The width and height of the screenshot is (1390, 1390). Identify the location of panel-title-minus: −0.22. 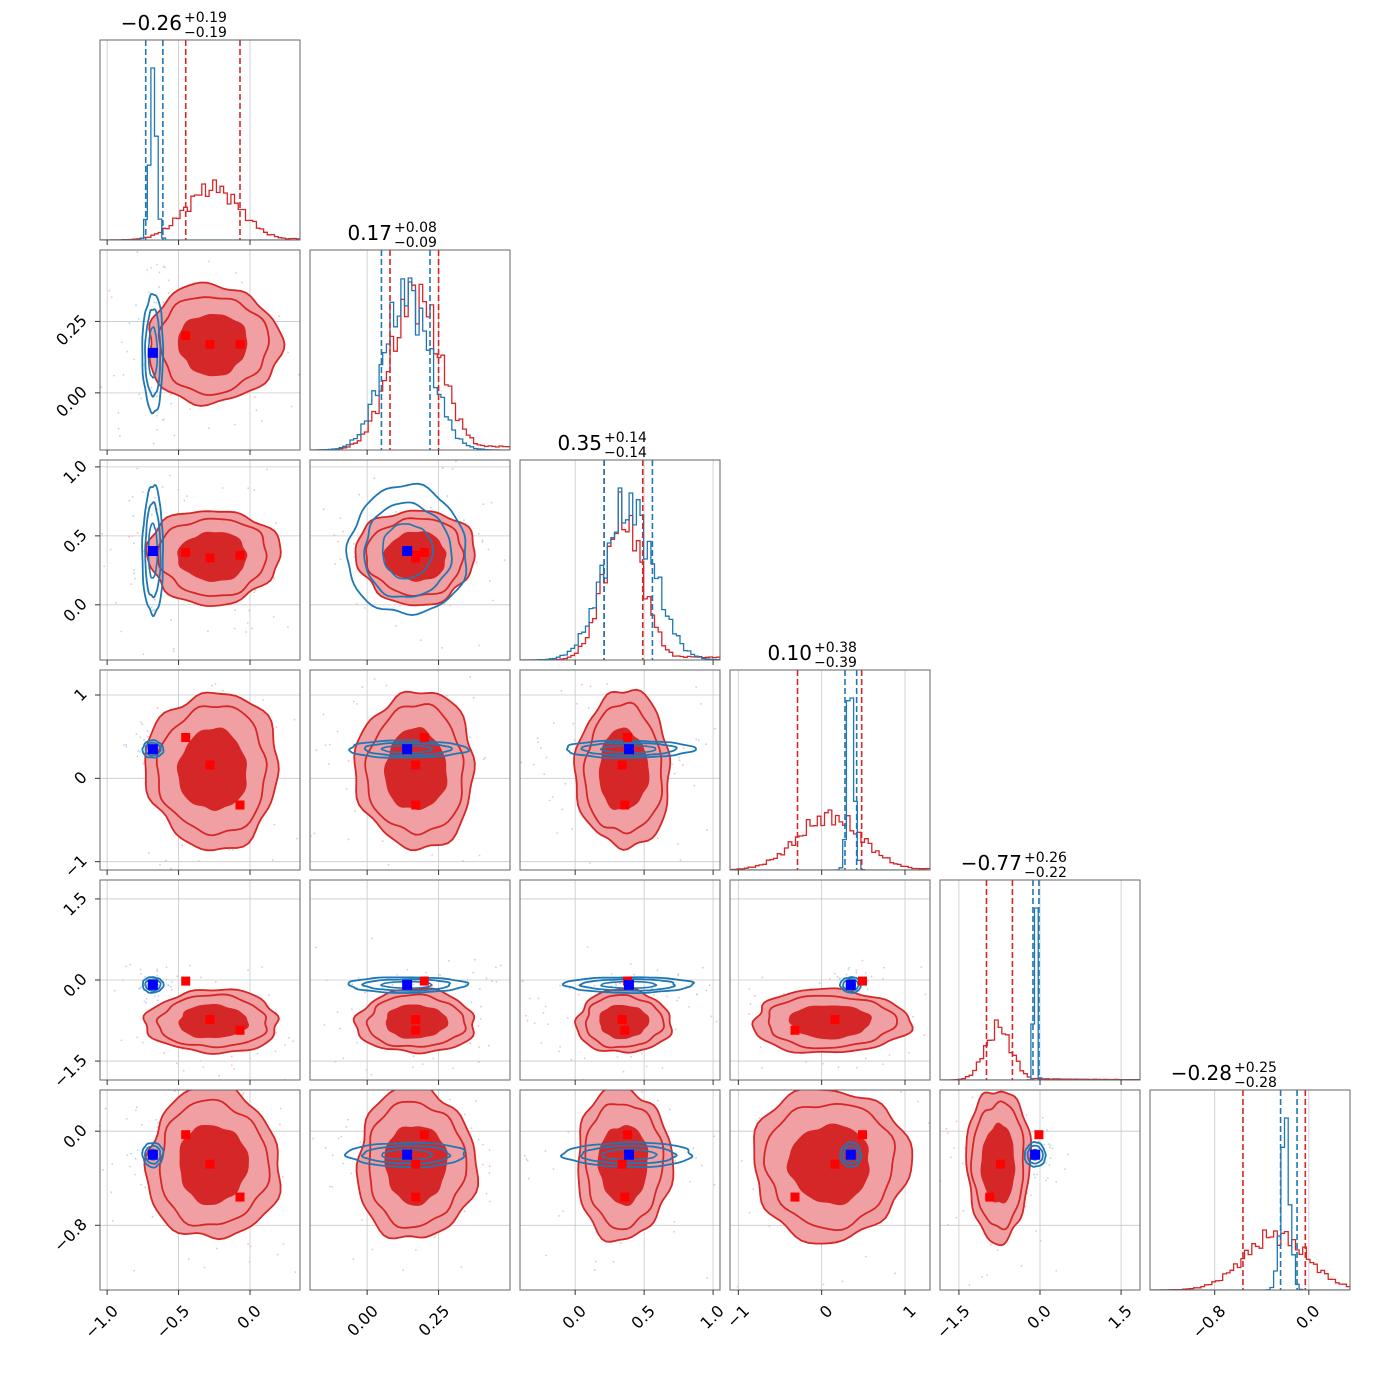
(1045, 873).